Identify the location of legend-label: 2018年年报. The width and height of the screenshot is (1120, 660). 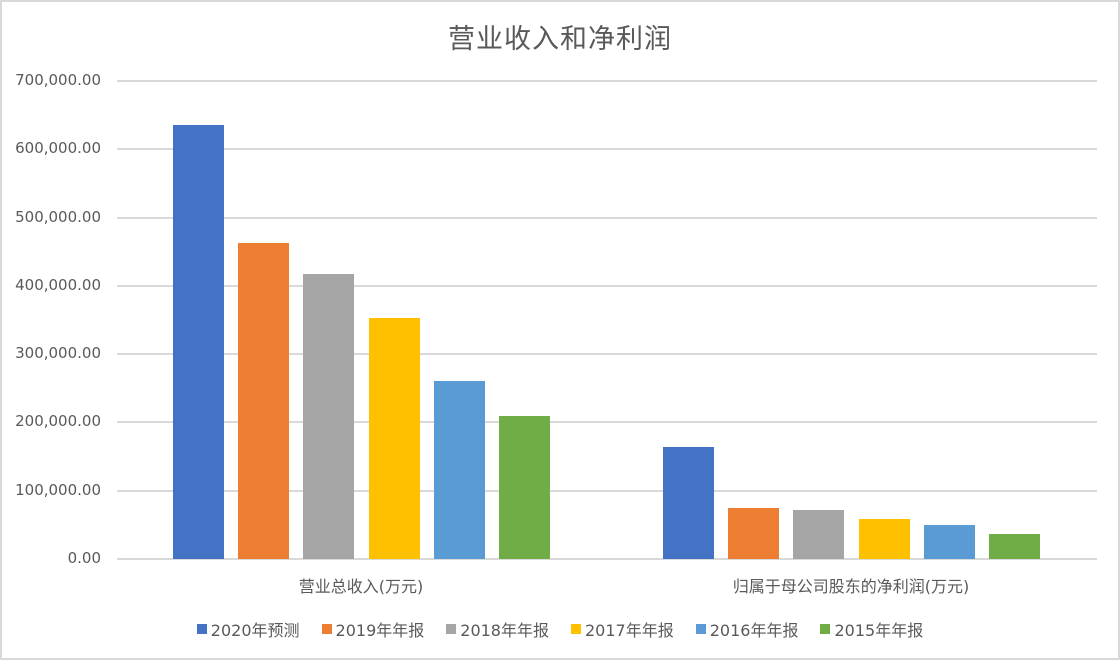
(504, 630).